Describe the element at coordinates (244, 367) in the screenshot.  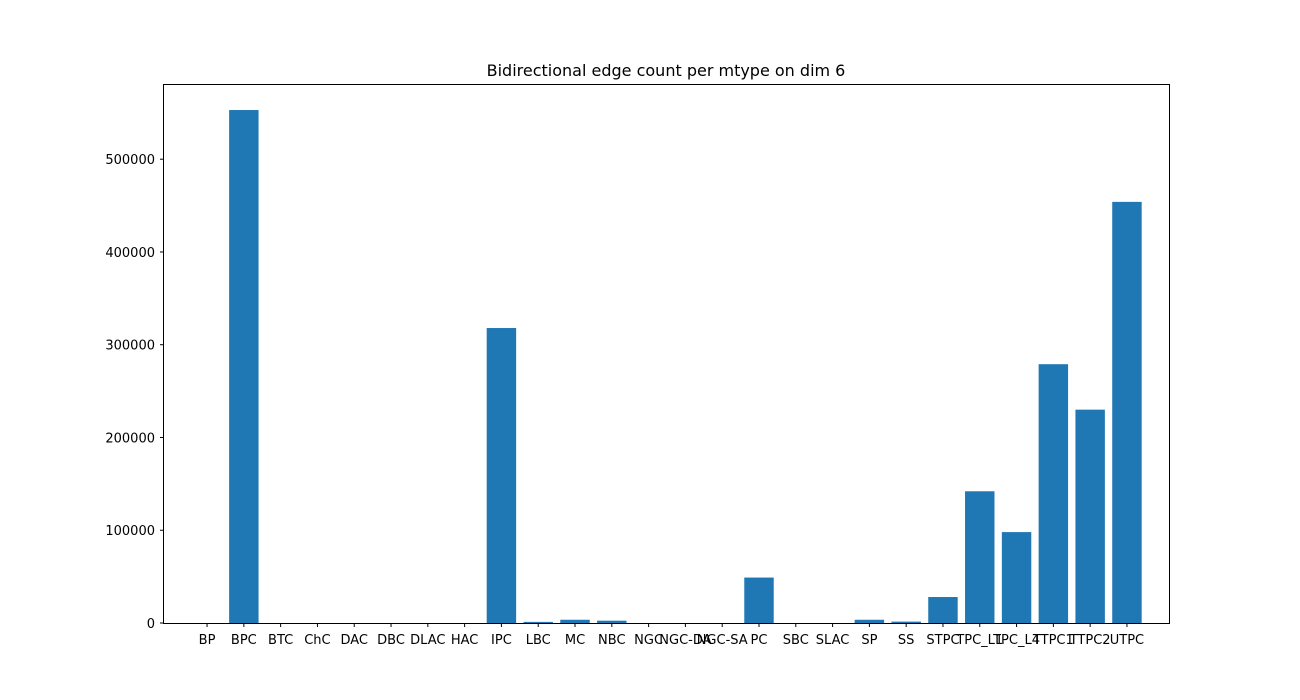
I see `bar-bpc` at that location.